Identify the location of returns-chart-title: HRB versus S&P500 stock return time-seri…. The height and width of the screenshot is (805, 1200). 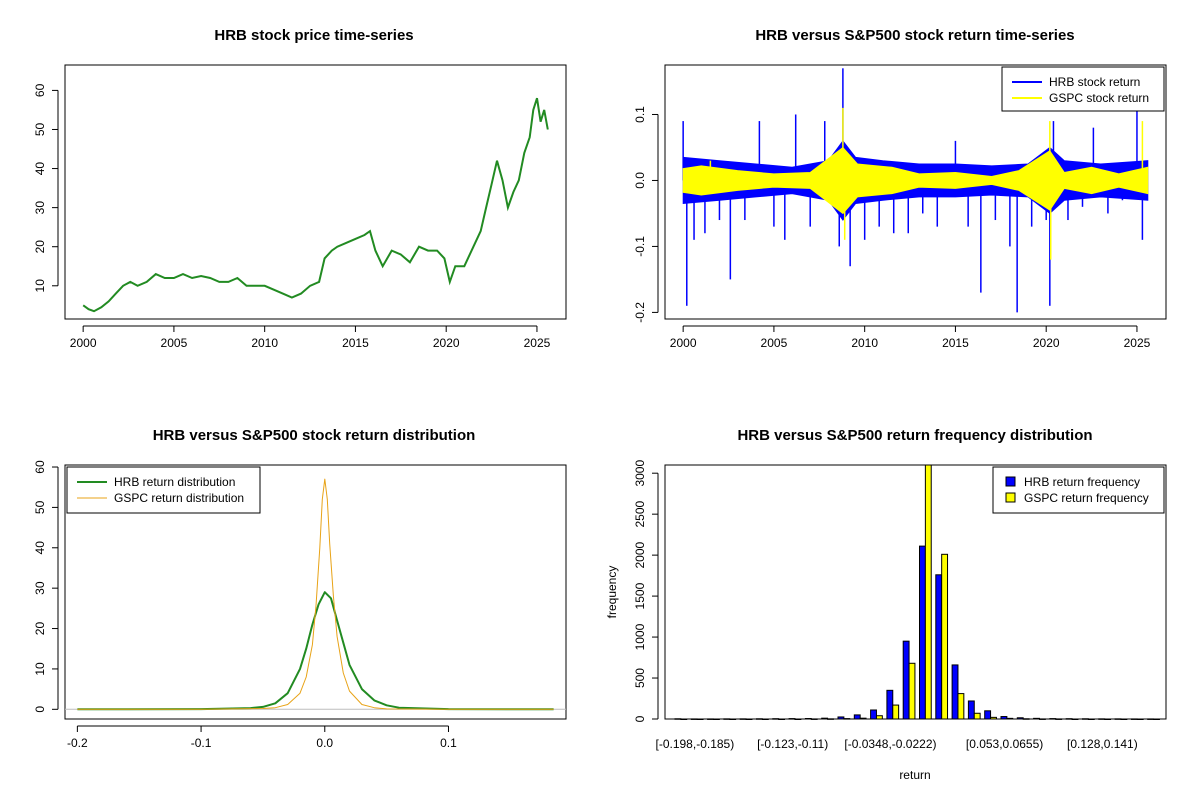
(914, 35).